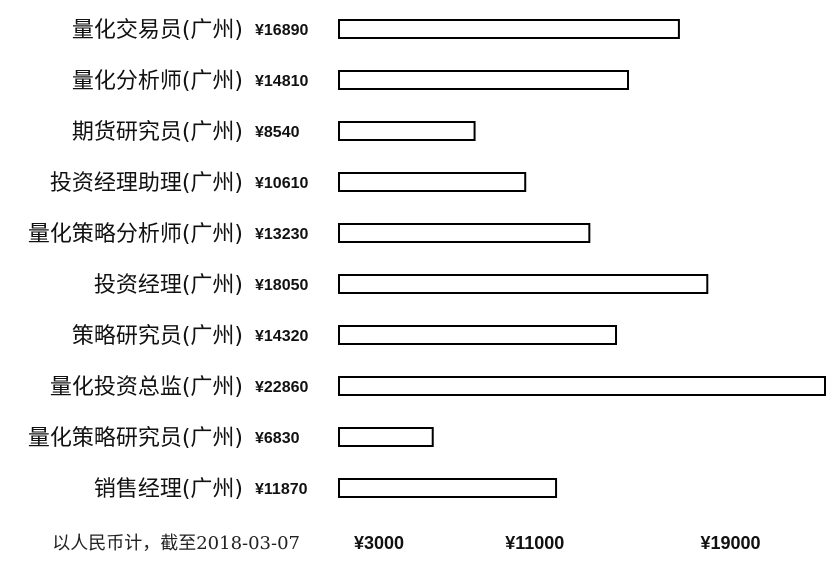 The height and width of the screenshot is (572, 833). Describe the element at coordinates (534, 543) in the screenshot. I see `x-tick-label: ¥11000` at that location.